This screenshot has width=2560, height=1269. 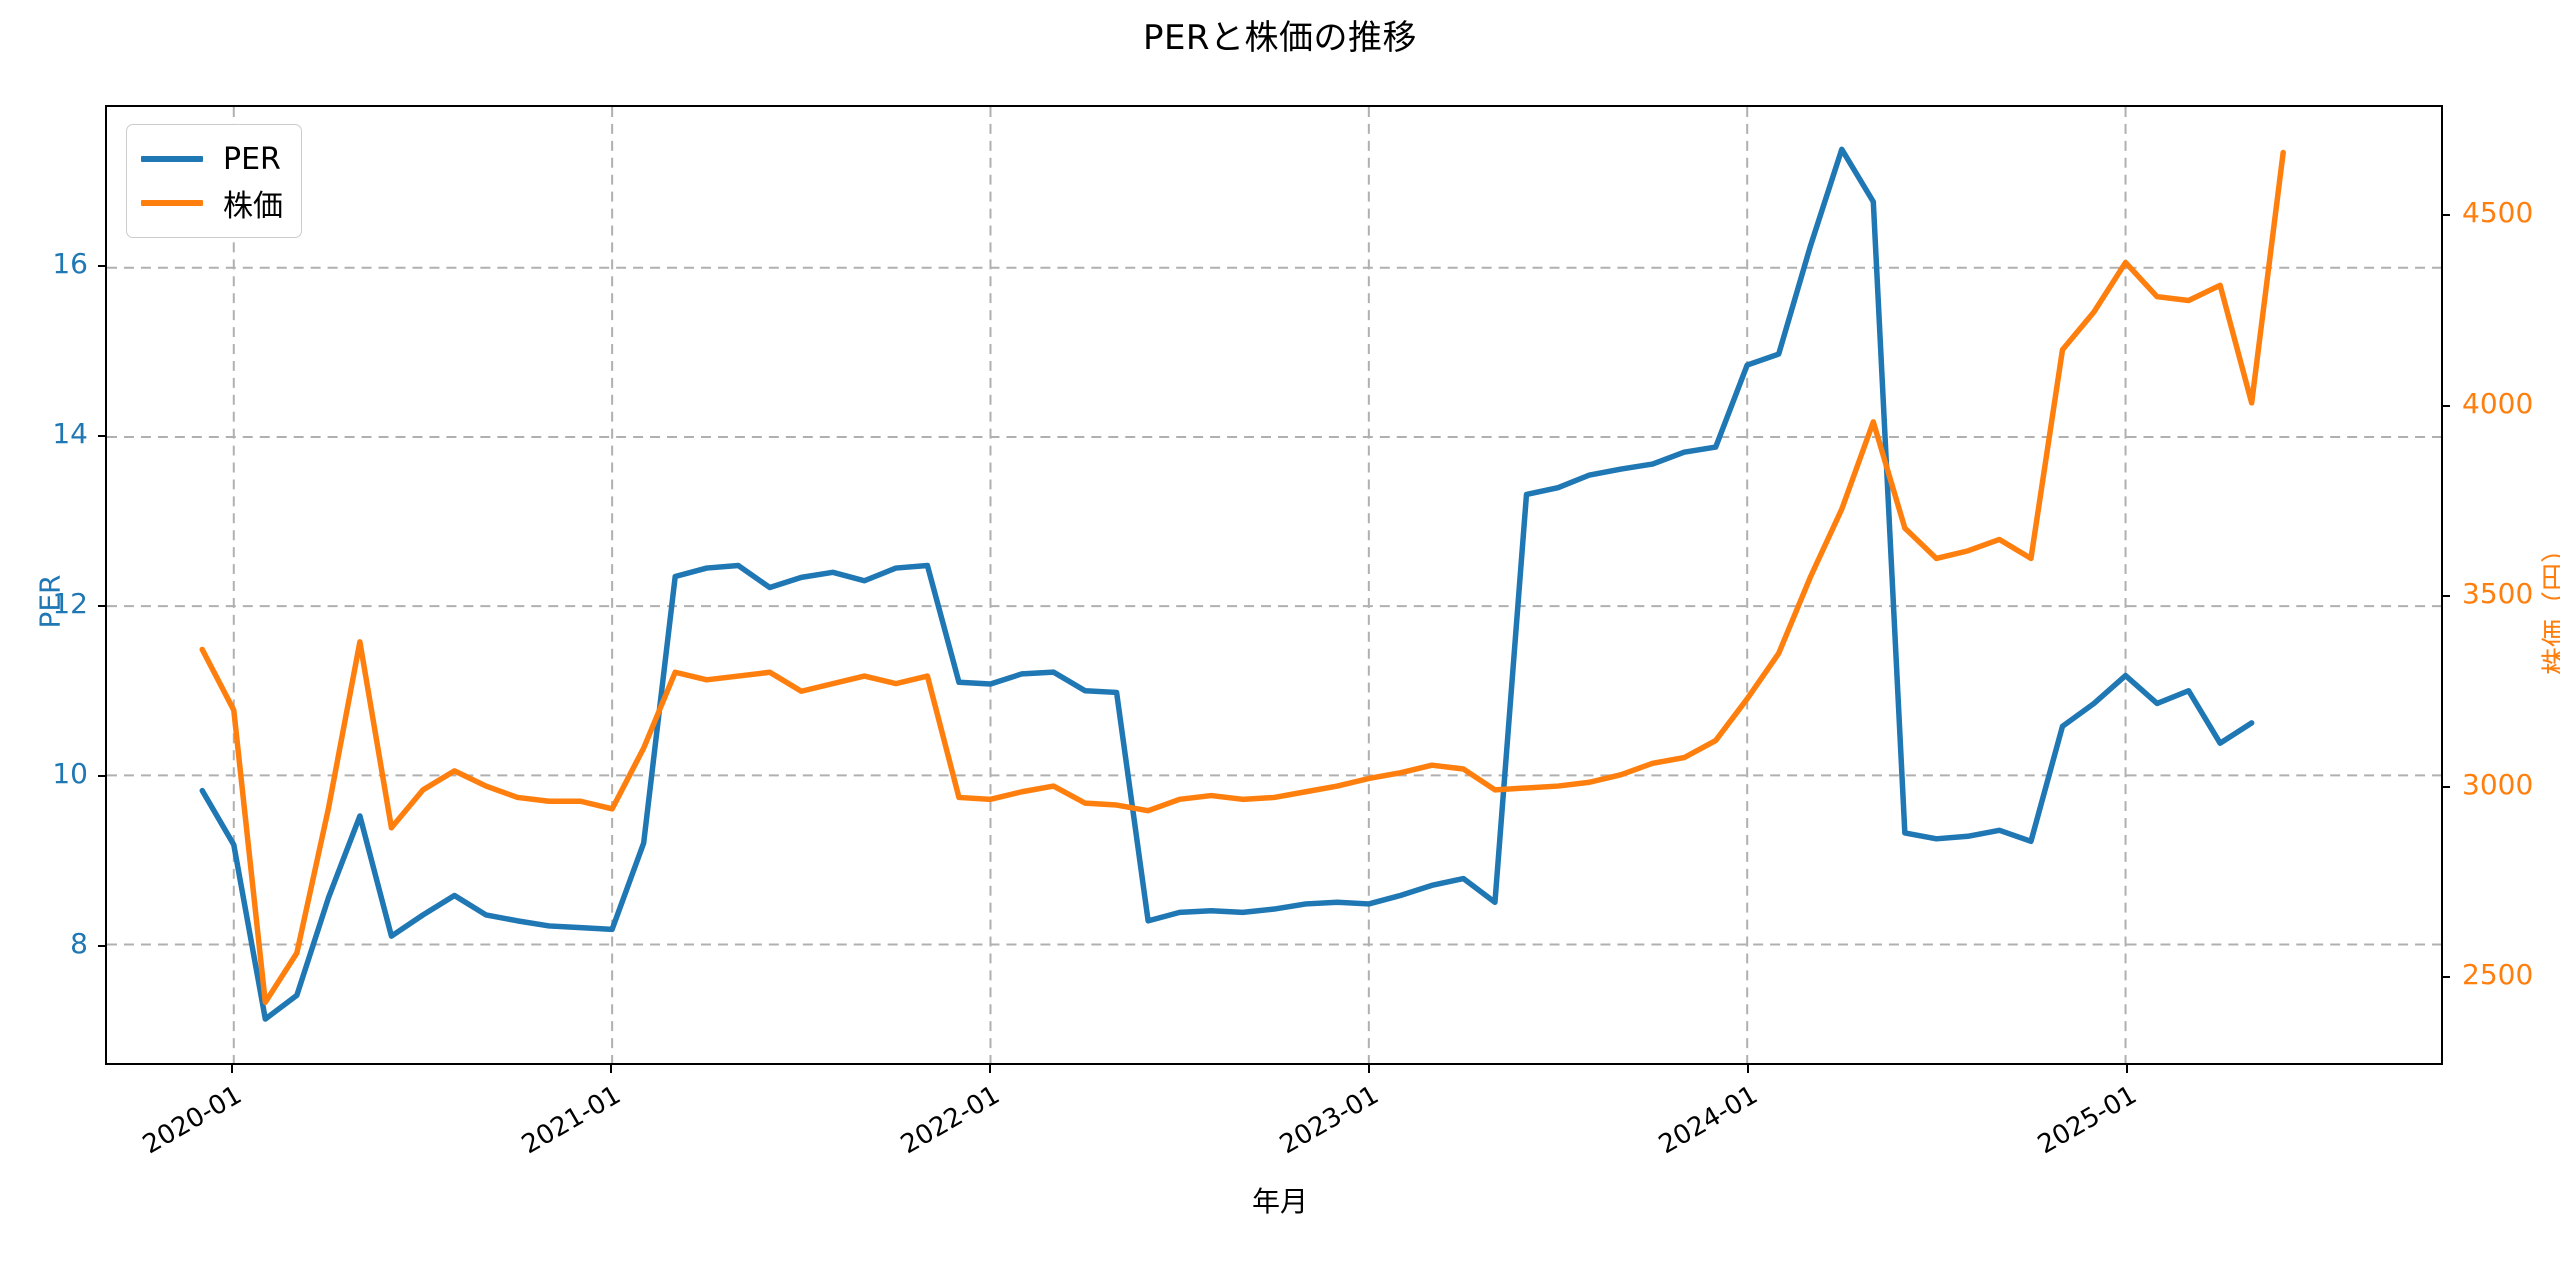 What do you see at coordinates (2498, 975) in the screenshot?
I see `y-axis-right-tick-label: 2500` at bounding box center [2498, 975].